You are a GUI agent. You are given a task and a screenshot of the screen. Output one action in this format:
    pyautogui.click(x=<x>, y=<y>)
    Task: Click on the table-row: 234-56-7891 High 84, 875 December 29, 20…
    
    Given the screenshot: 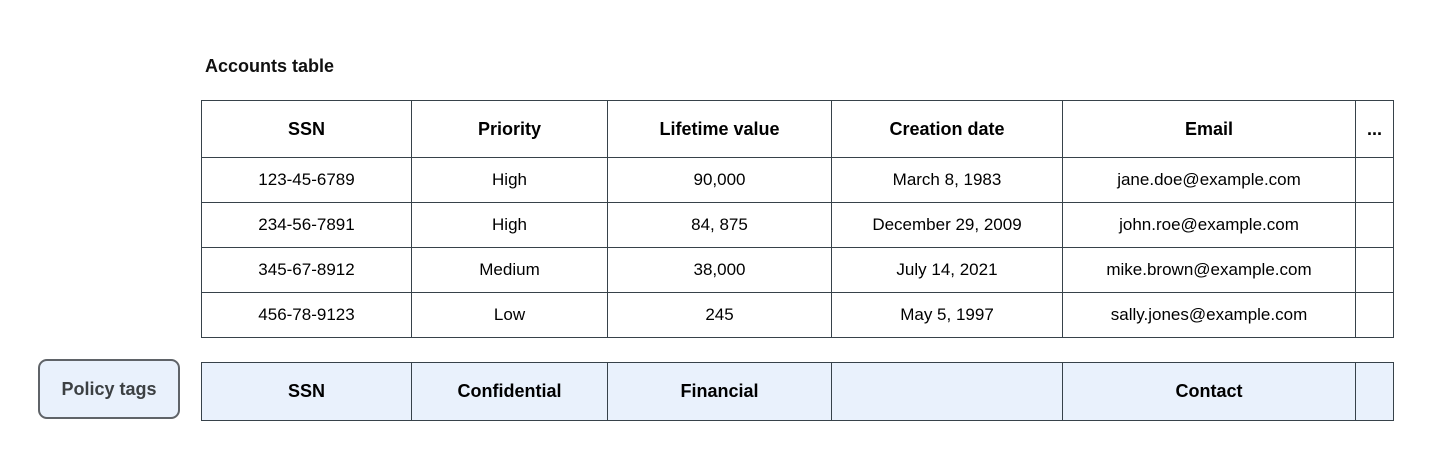 What is the action you would take?
    pyautogui.click(x=797, y=225)
    